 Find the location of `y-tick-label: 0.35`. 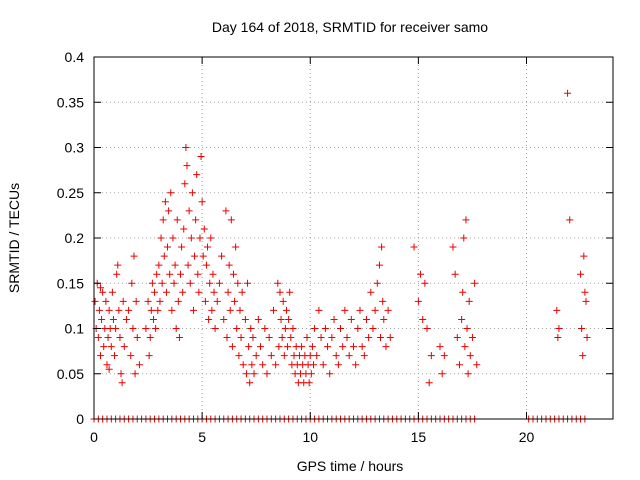

y-tick-label: 0.35 is located at coordinates (70, 102).